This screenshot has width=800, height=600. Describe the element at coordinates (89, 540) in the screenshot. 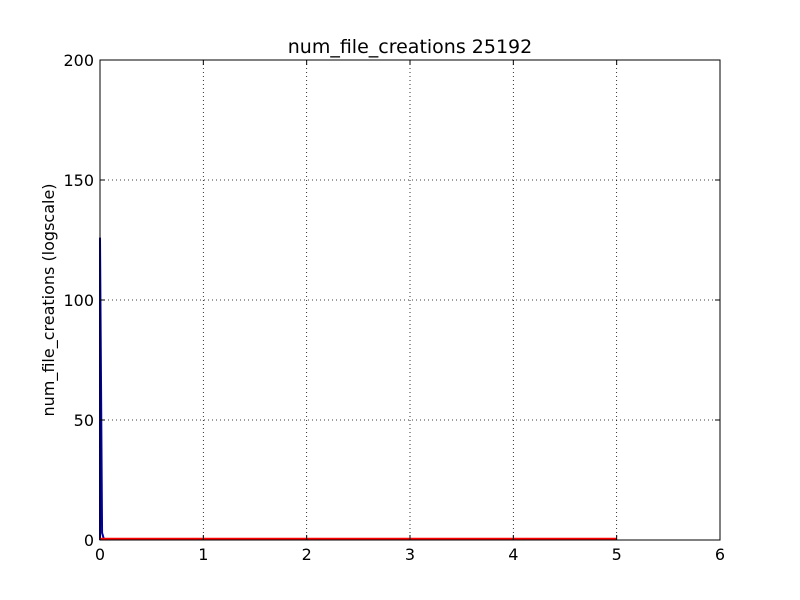

I see `y-tick-label: 0` at that location.